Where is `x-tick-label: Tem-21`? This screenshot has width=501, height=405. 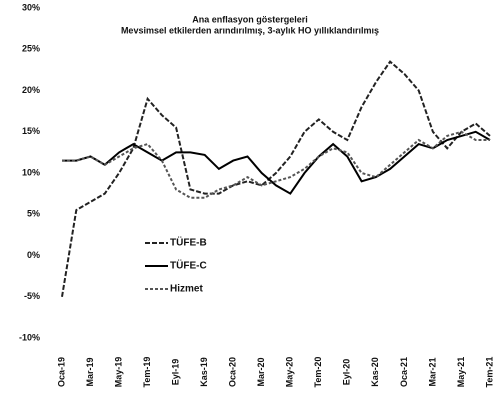 x-tick-label: Tem-21 is located at coordinates (489, 372).